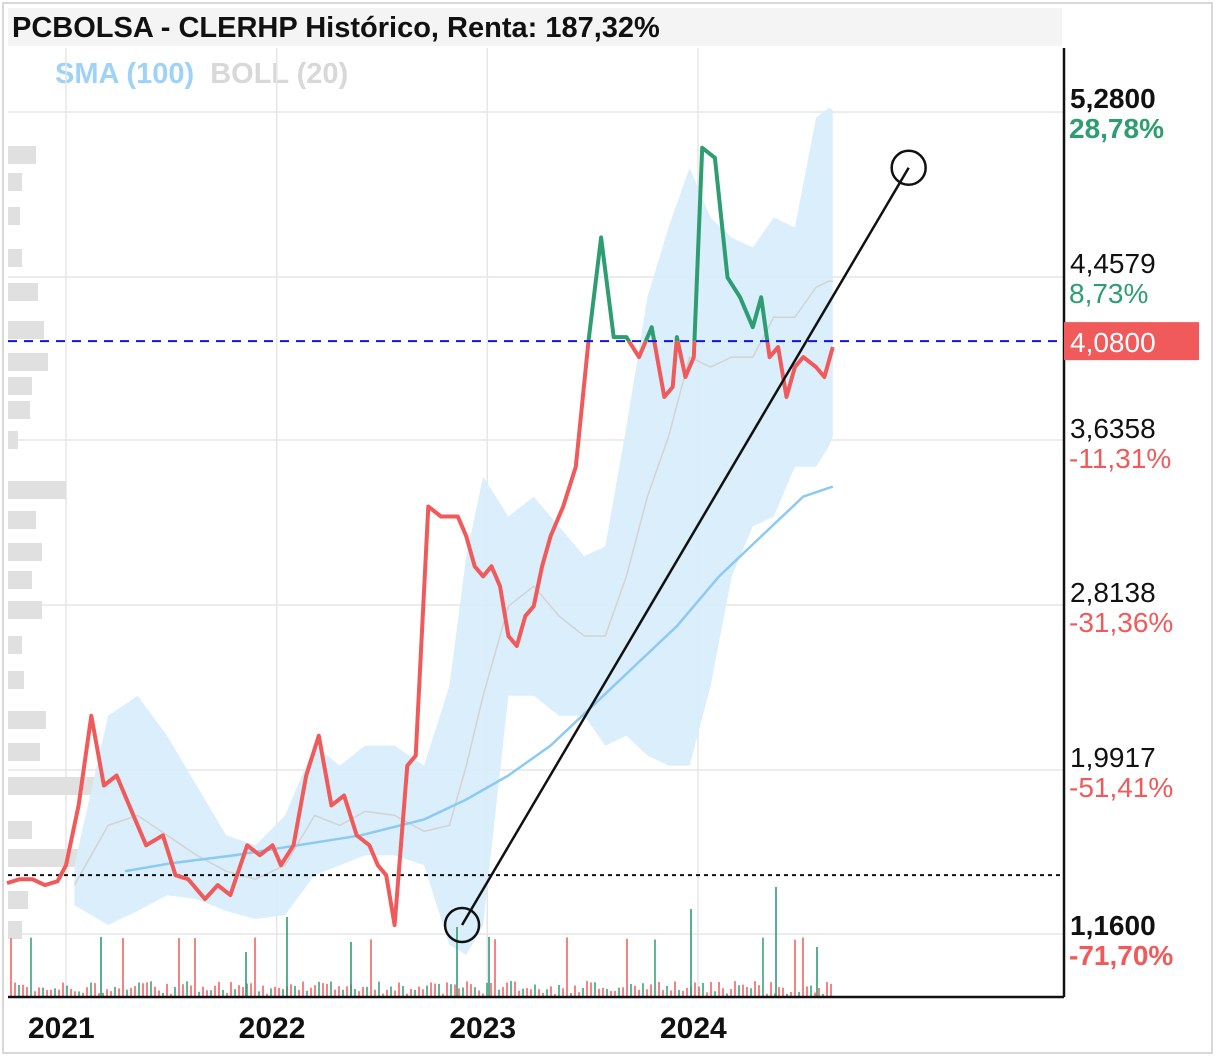 This screenshot has height=1058, width=1217. What do you see at coordinates (693, 1028) in the screenshot?
I see `x-tick-label: 2024` at bounding box center [693, 1028].